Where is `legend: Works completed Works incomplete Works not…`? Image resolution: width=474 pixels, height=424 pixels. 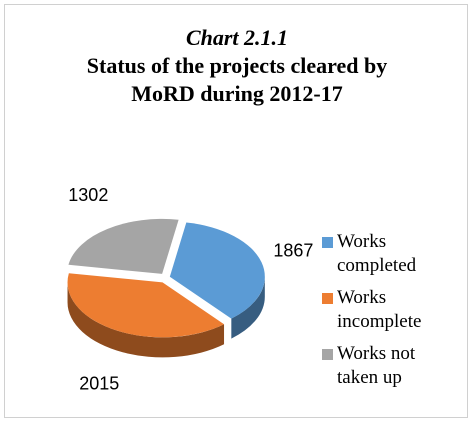 legend: Works completed Works incomplete Works not… is located at coordinates (392, 314).